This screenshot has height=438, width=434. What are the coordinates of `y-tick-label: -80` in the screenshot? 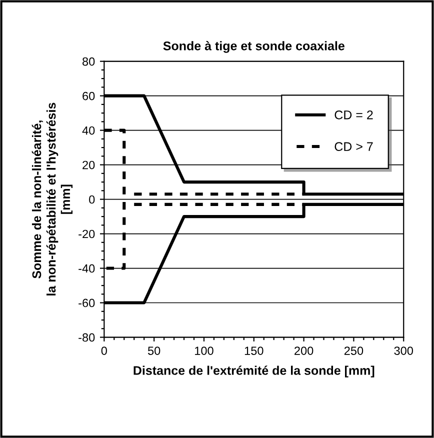 It's located at (86, 337).